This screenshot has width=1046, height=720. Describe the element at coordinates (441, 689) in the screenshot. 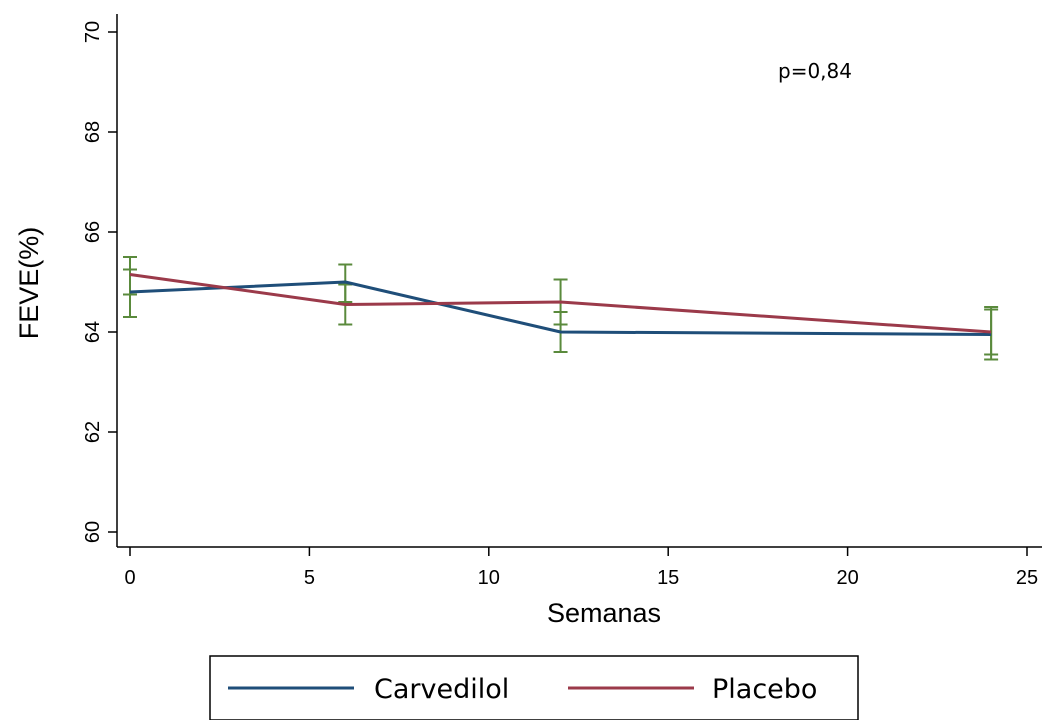

I see `legend-label-carvedilol: Carvedilol` at that location.